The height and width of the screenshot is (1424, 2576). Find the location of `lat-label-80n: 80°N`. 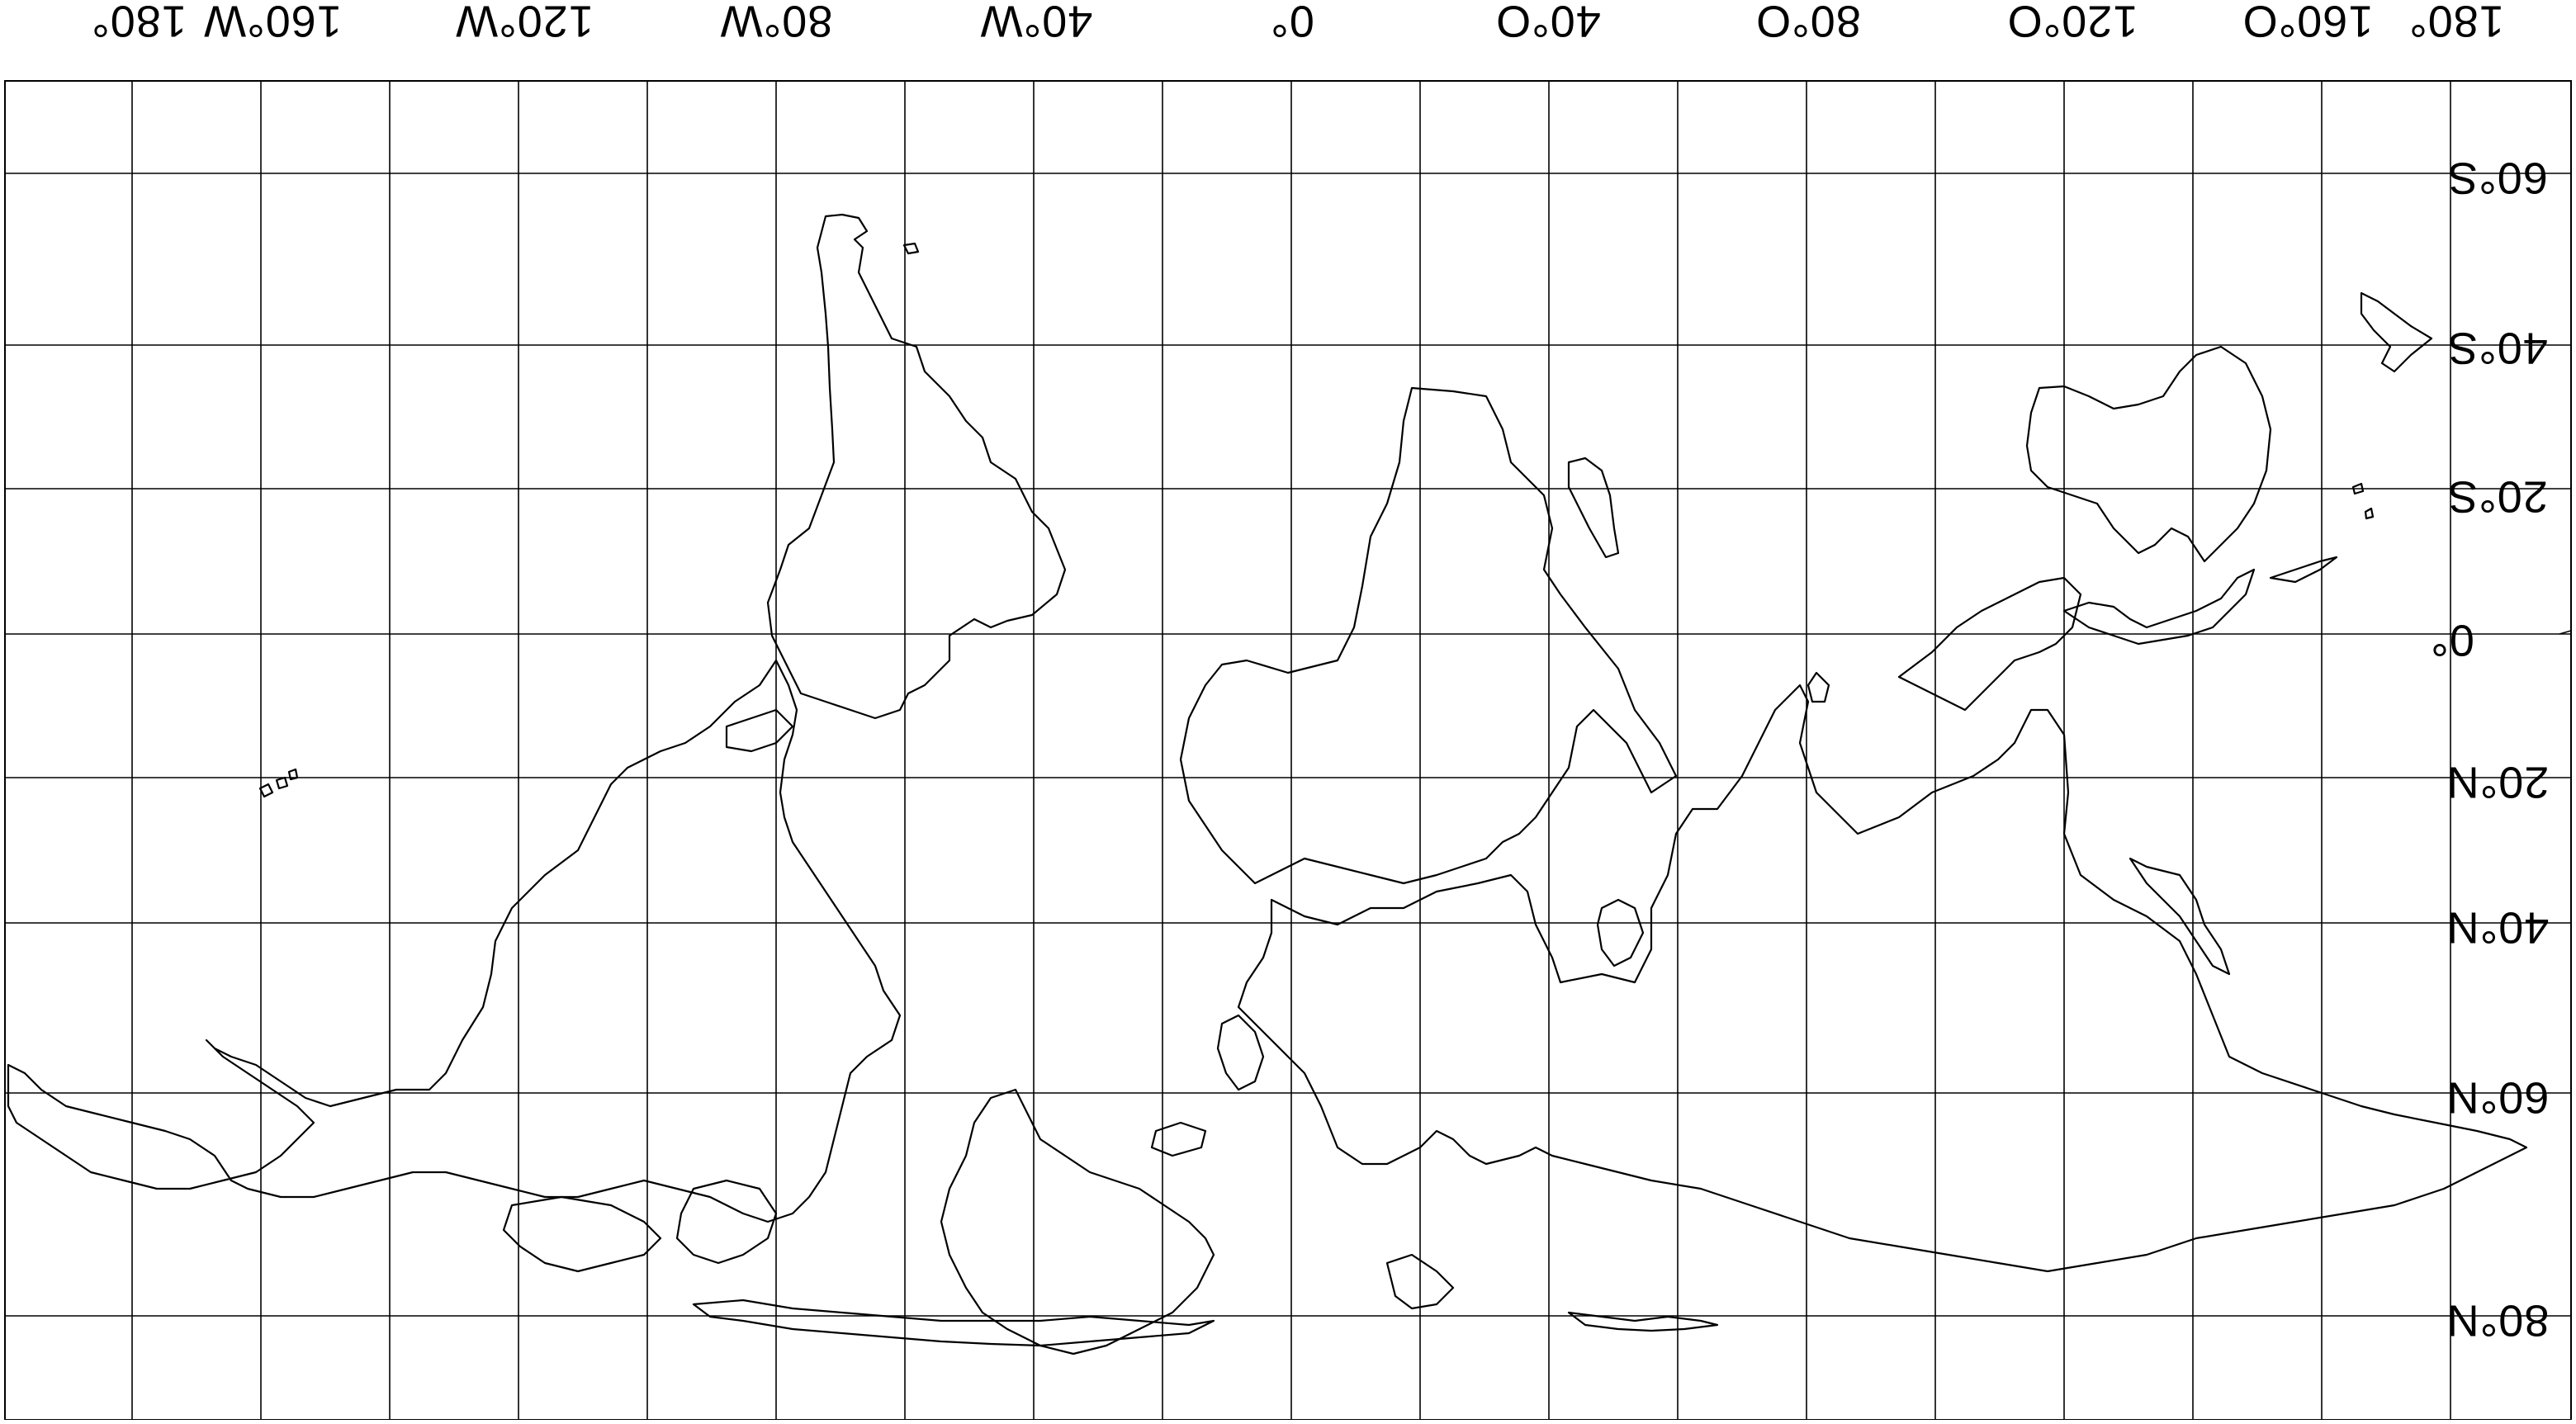

lat-label-80n: 80°N is located at coordinates (2498, 1321).